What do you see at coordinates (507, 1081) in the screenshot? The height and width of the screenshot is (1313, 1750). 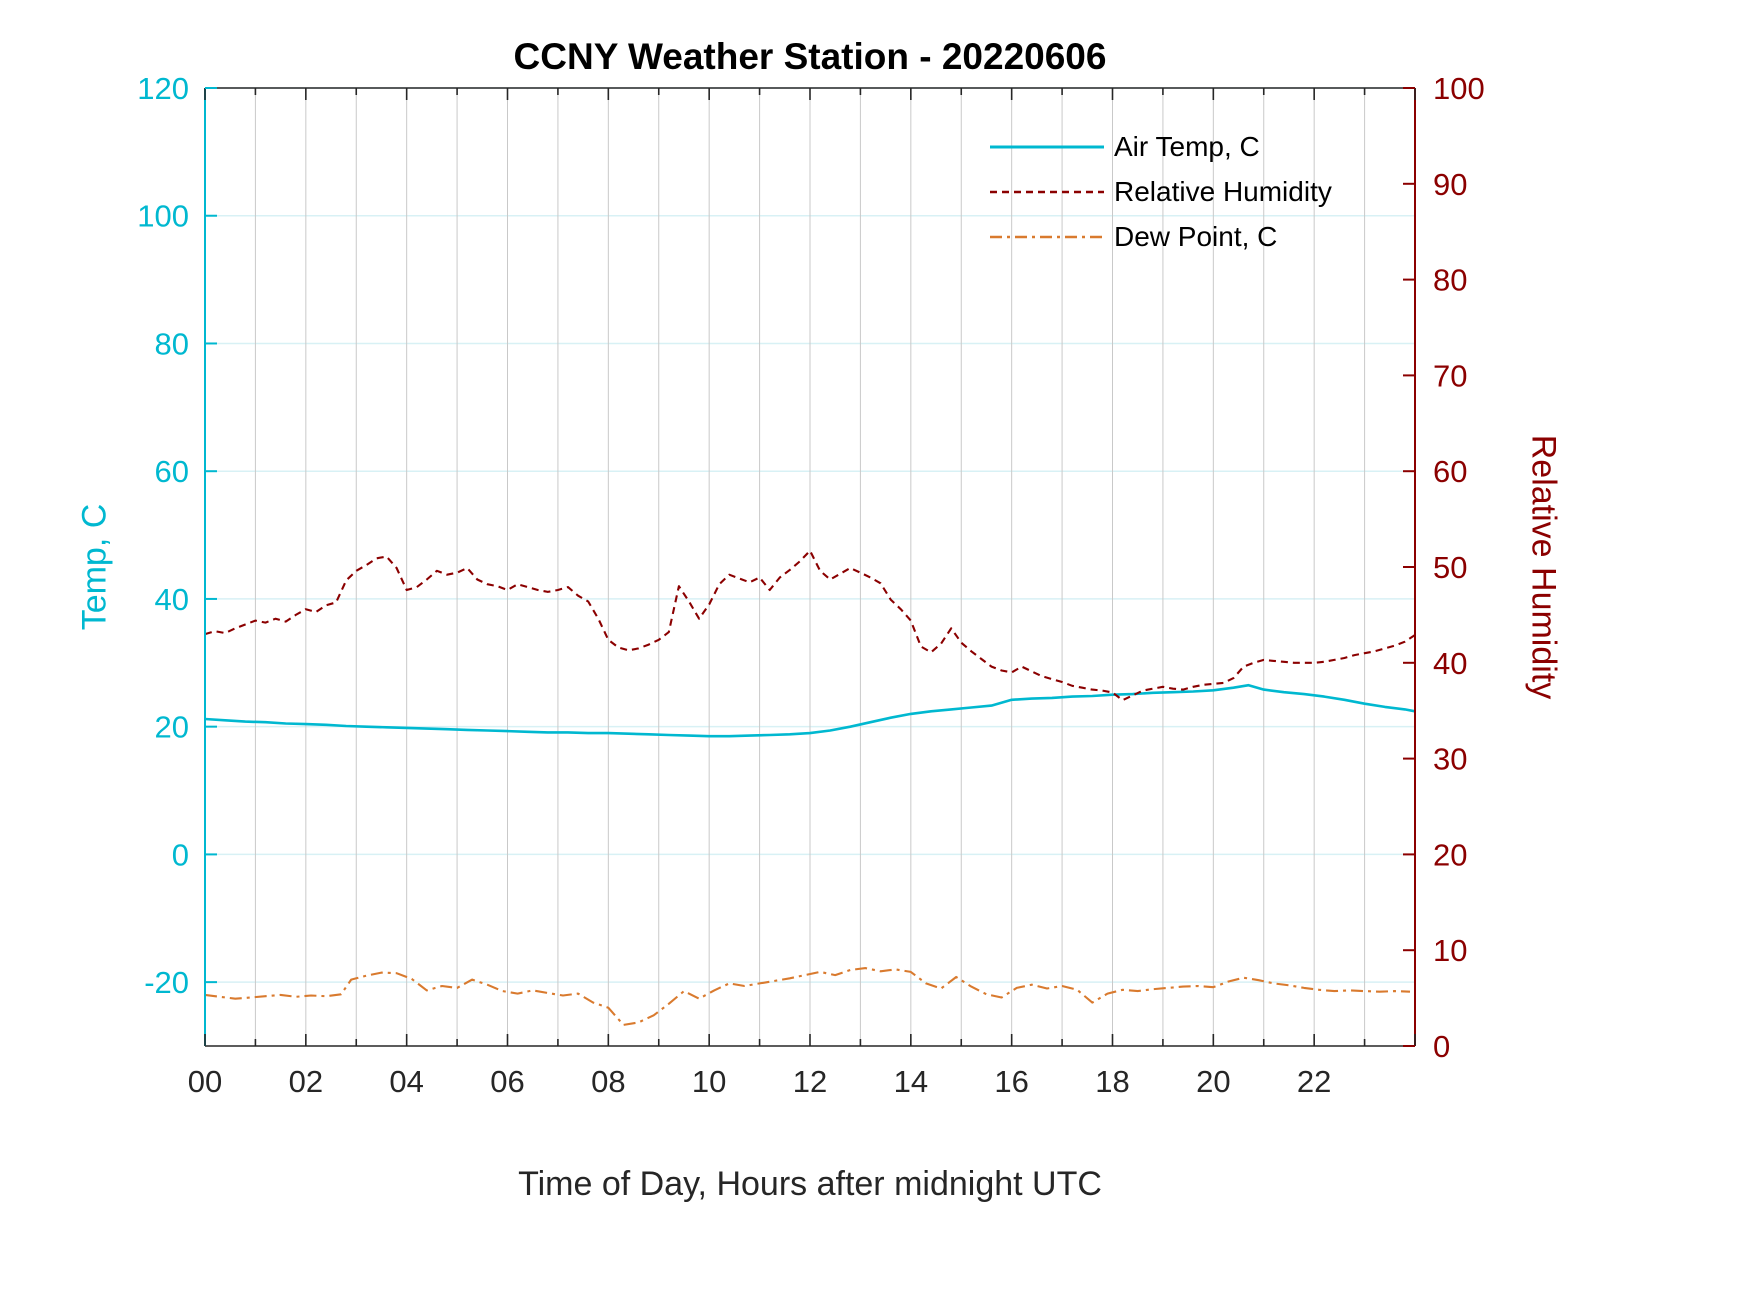 I see `svg-text: 06` at bounding box center [507, 1081].